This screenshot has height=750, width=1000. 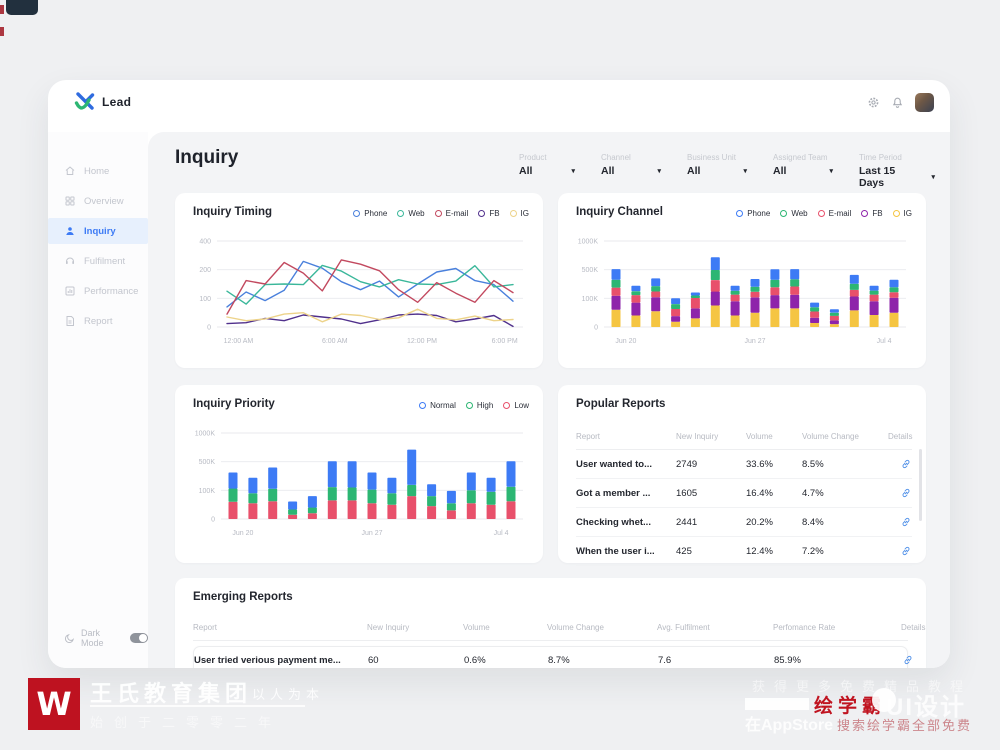 I want to click on watermark-mascot-icon, so click(x=884, y=700).